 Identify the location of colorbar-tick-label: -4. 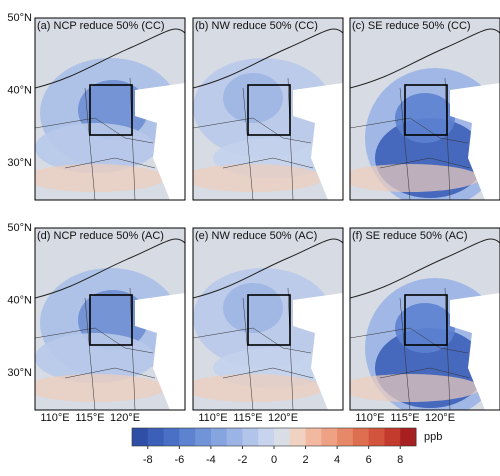
(211, 460).